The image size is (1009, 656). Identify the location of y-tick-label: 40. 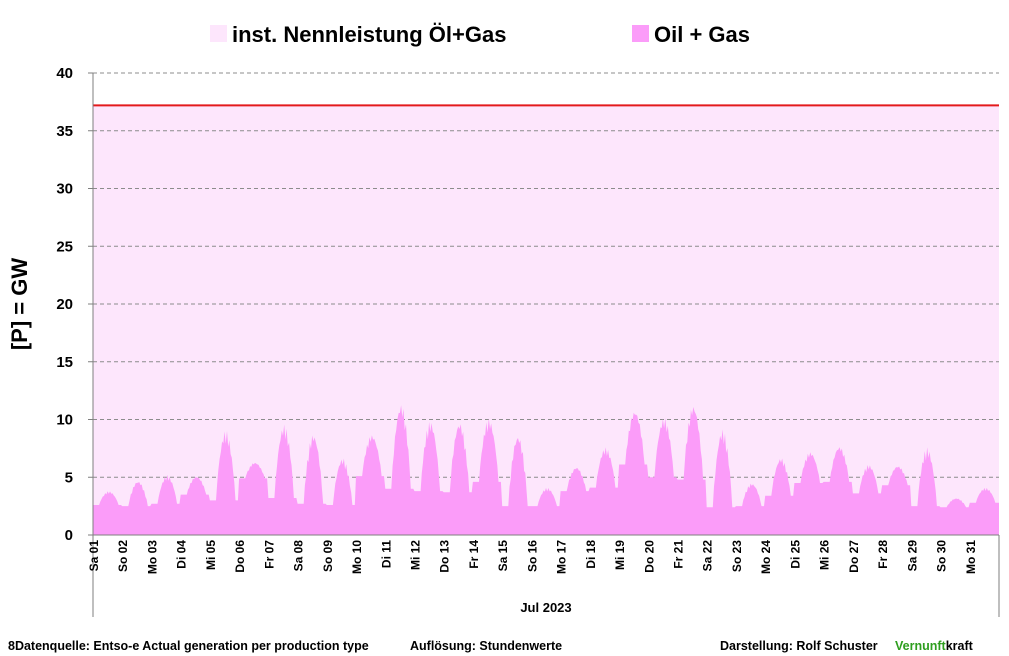
(64, 73).